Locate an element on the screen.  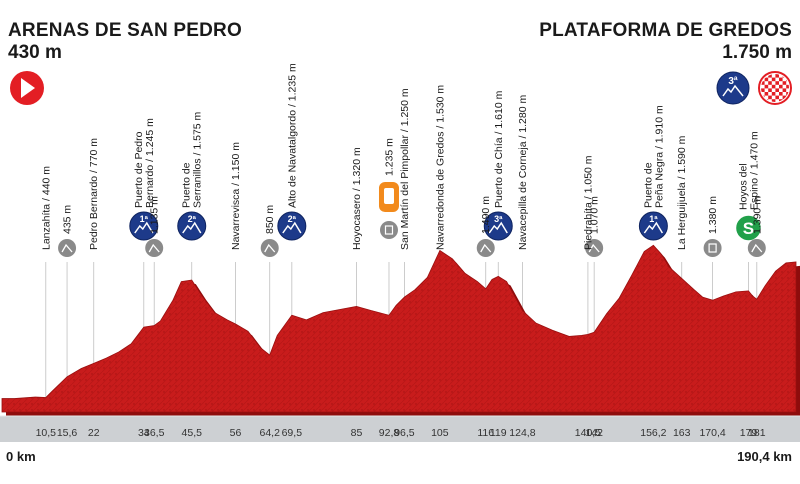
point-label: 850 m is located at coordinates (270, 219).